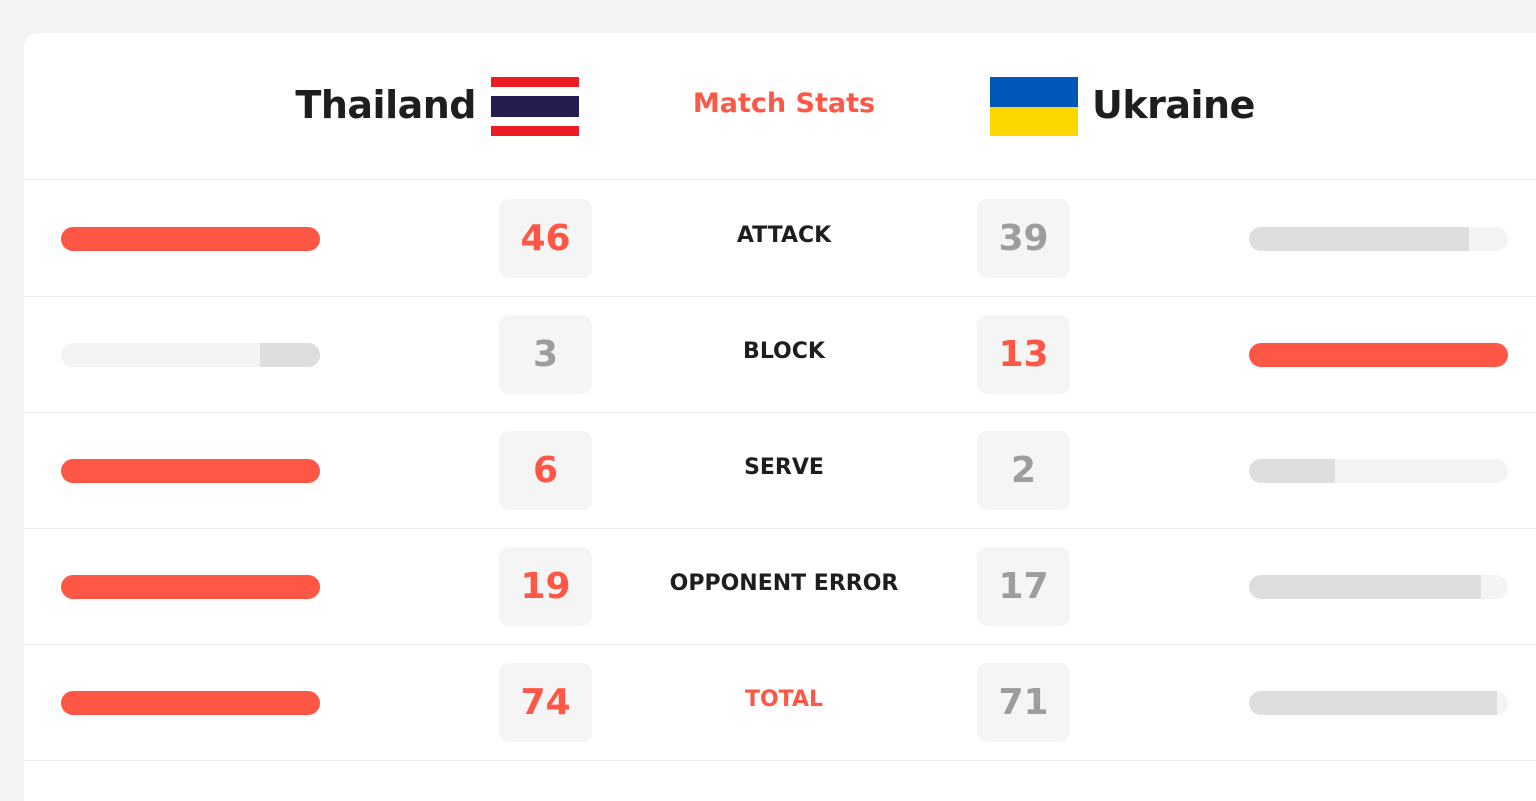 Image resolution: width=1536 pixels, height=801 pixels. Describe the element at coordinates (385, 105) in the screenshot. I see `home-team-name: Thailand` at that location.